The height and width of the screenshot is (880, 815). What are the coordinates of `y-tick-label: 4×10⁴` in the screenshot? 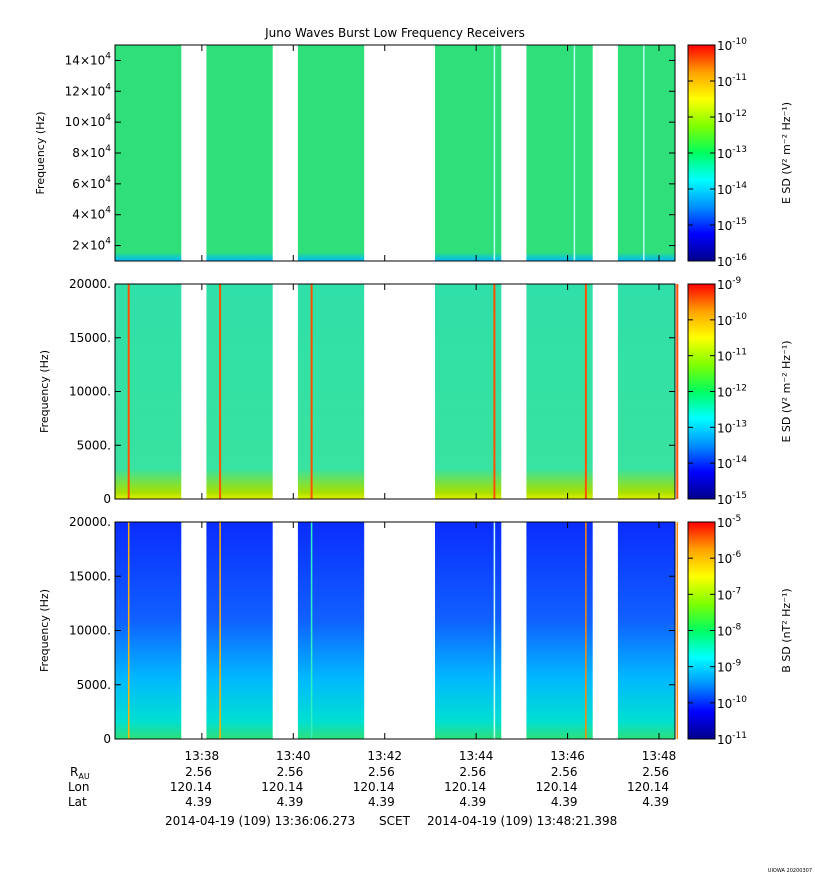 It's located at (91, 214).